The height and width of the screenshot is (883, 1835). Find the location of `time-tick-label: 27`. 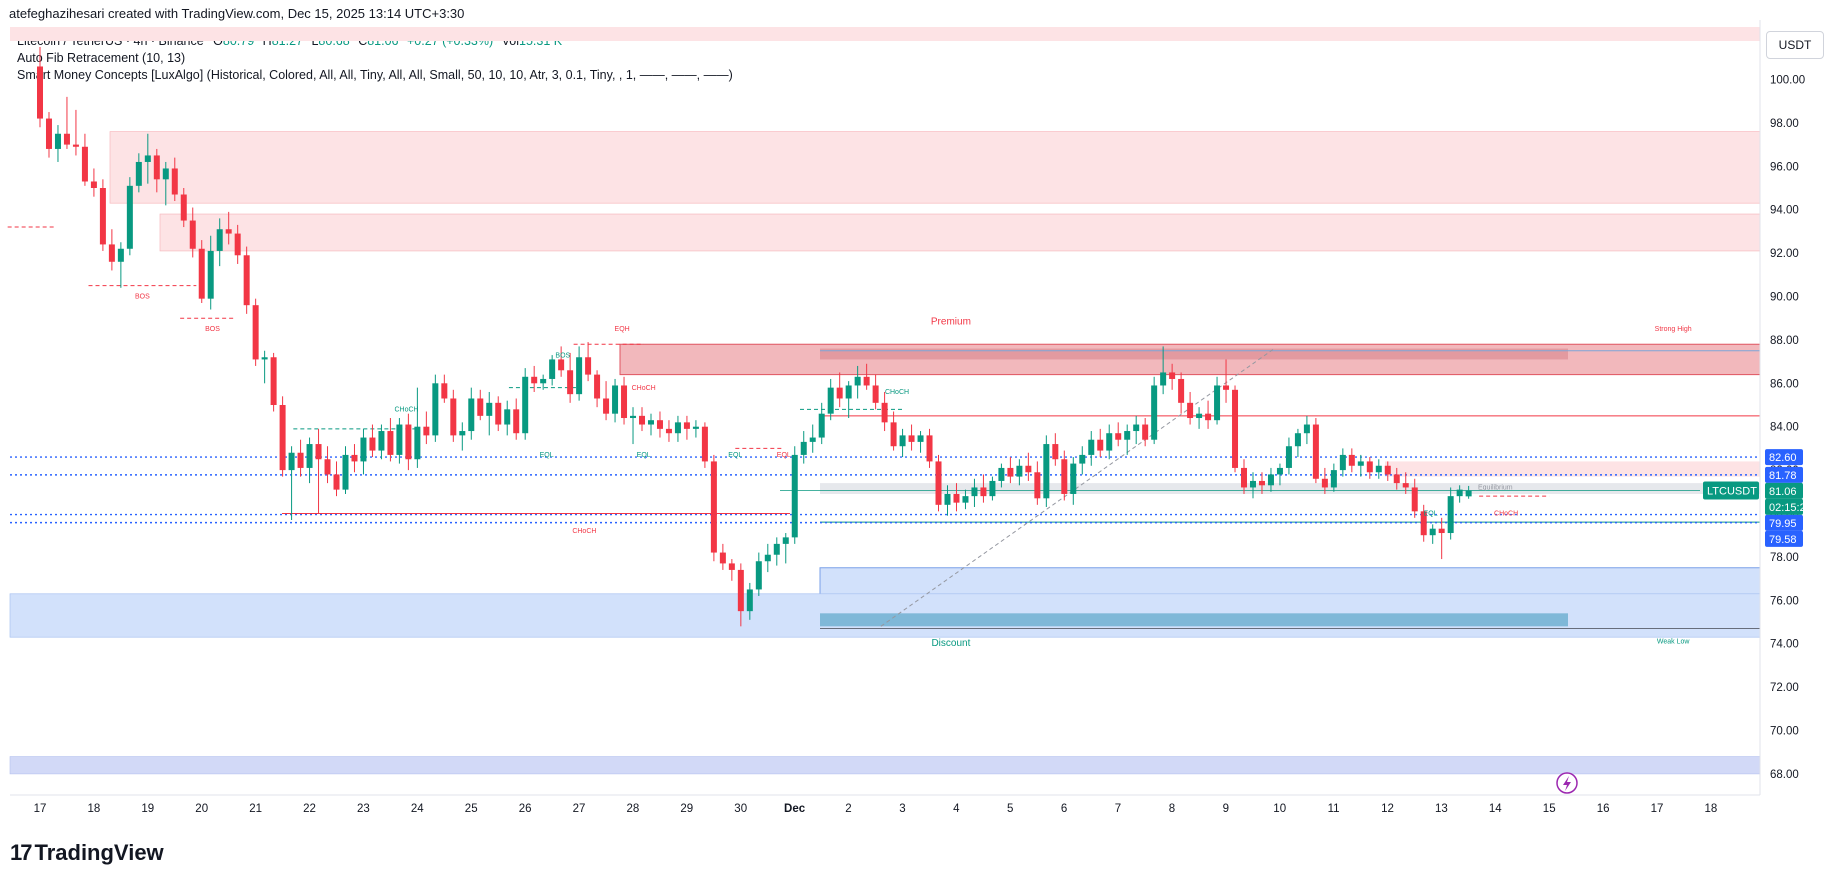

time-tick-label: 27 is located at coordinates (579, 809).